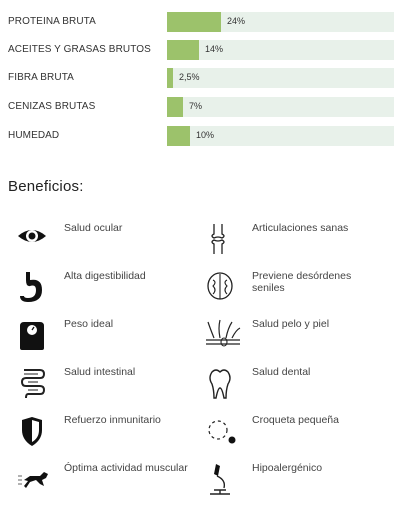  I want to click on shield-icon, so click(34, 432).